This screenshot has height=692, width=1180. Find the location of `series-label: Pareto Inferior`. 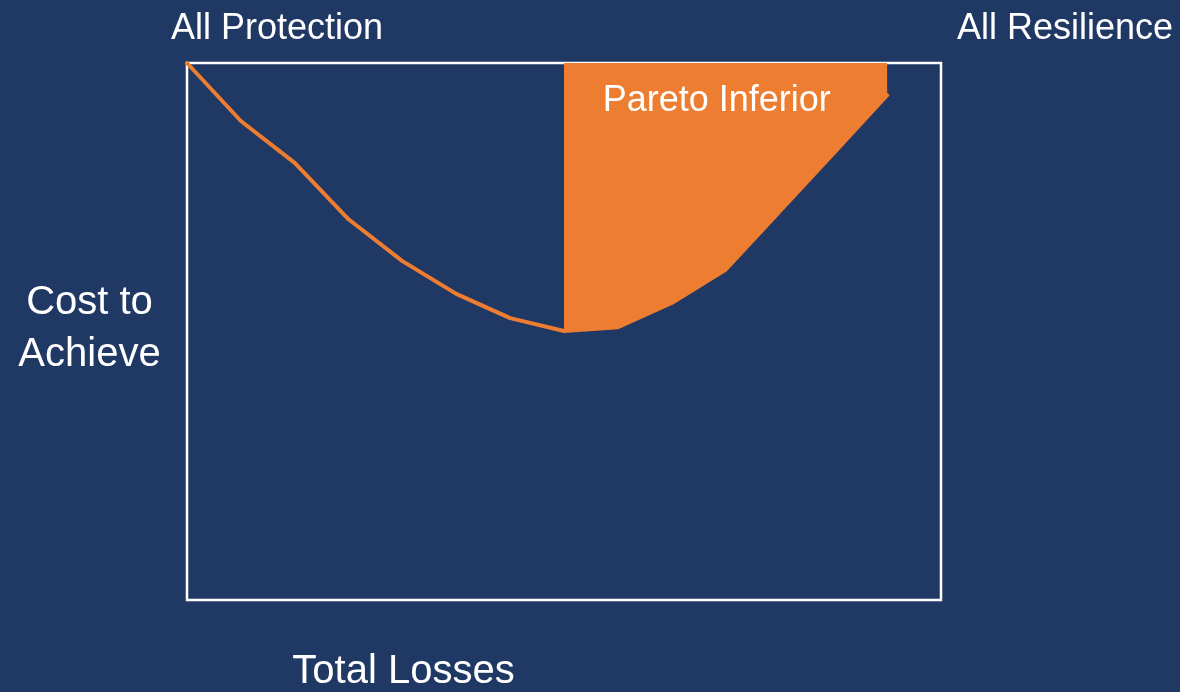

series-label: Pareto Inferior is located at coordinates (716, 98).